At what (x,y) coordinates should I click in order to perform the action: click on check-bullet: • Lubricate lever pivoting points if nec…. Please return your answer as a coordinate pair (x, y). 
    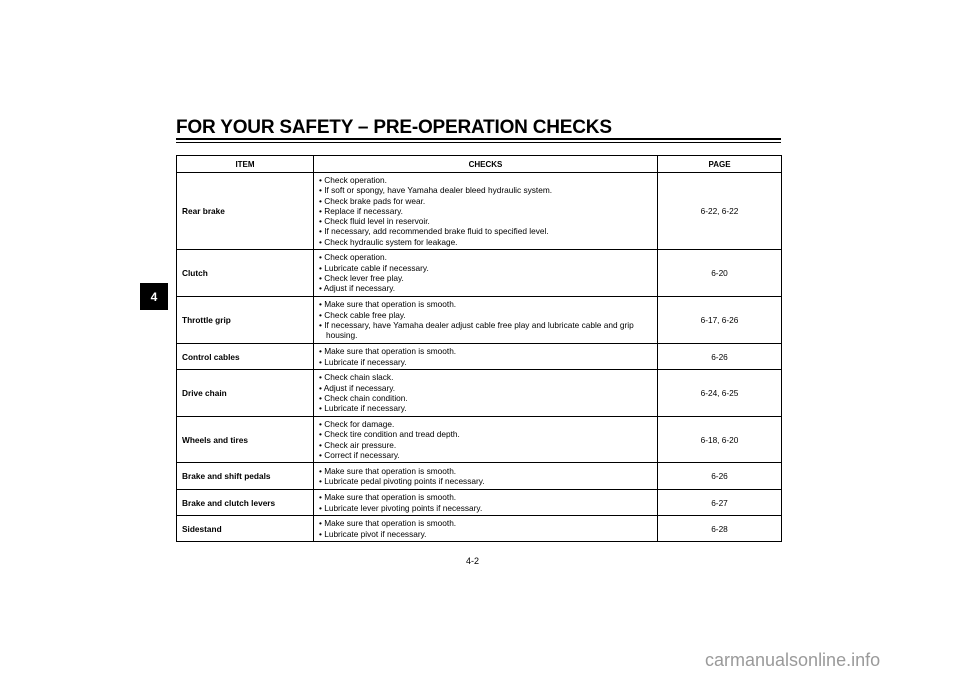
    Looking at the image, I should click on (401, 507).